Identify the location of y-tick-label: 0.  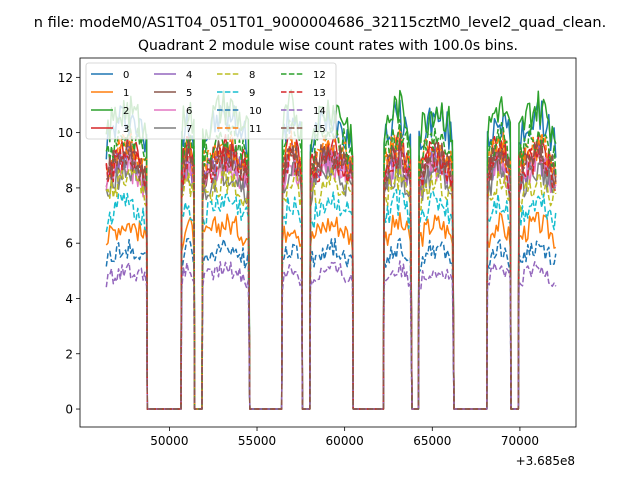
(69, 410).